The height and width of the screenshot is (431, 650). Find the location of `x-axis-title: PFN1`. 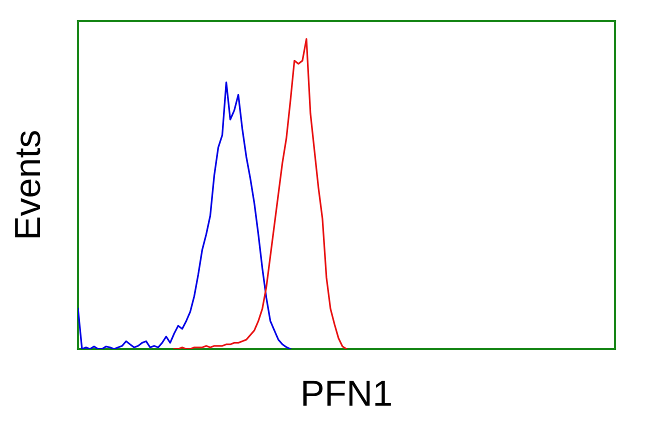

x-axis-title: PFN1 is located at coordinates (347, 393).